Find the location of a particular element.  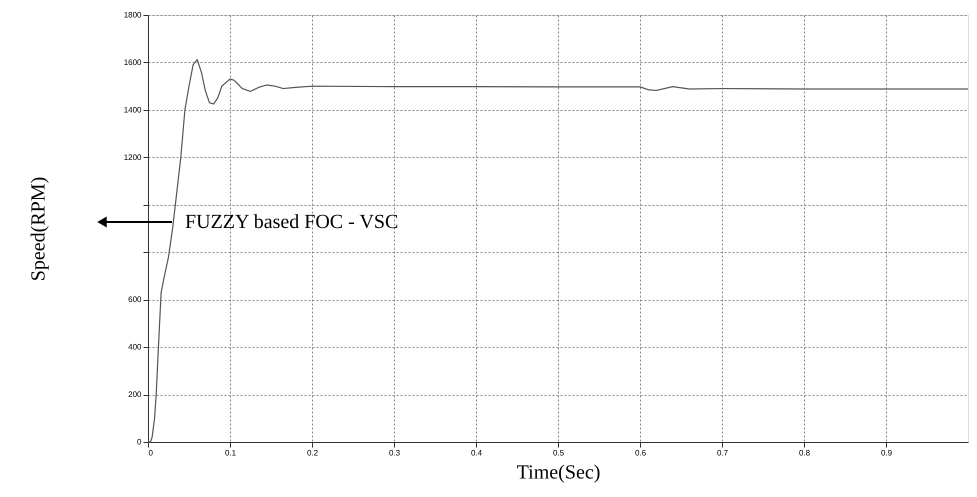

x-axis-title: Time(Sec) is located at coordinates (558, 473).